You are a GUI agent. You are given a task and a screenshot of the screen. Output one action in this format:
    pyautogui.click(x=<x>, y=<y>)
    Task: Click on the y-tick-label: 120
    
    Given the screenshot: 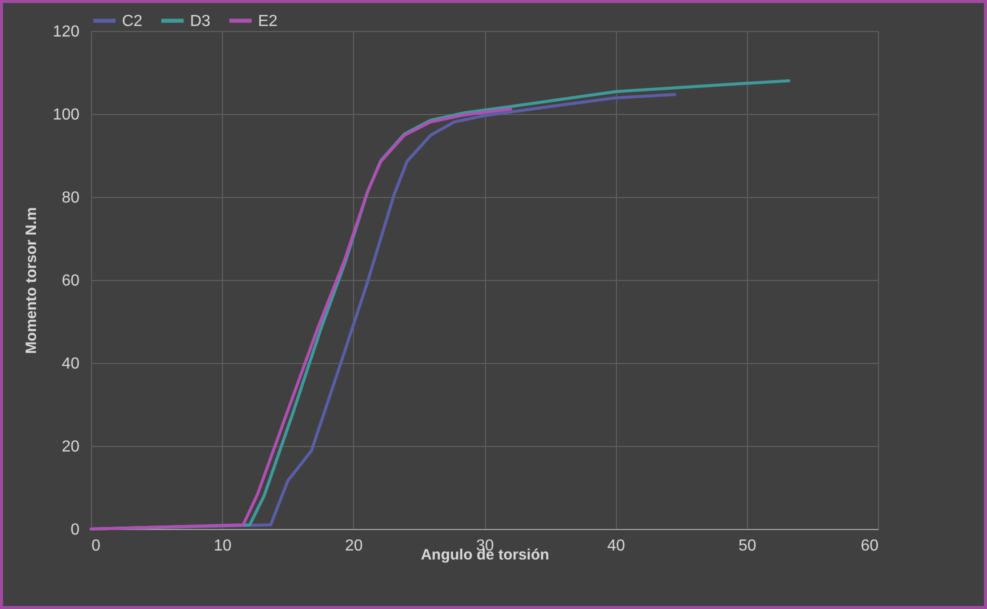 What is the action you would take?
    pyautogui.click(x=66, y=32)
    